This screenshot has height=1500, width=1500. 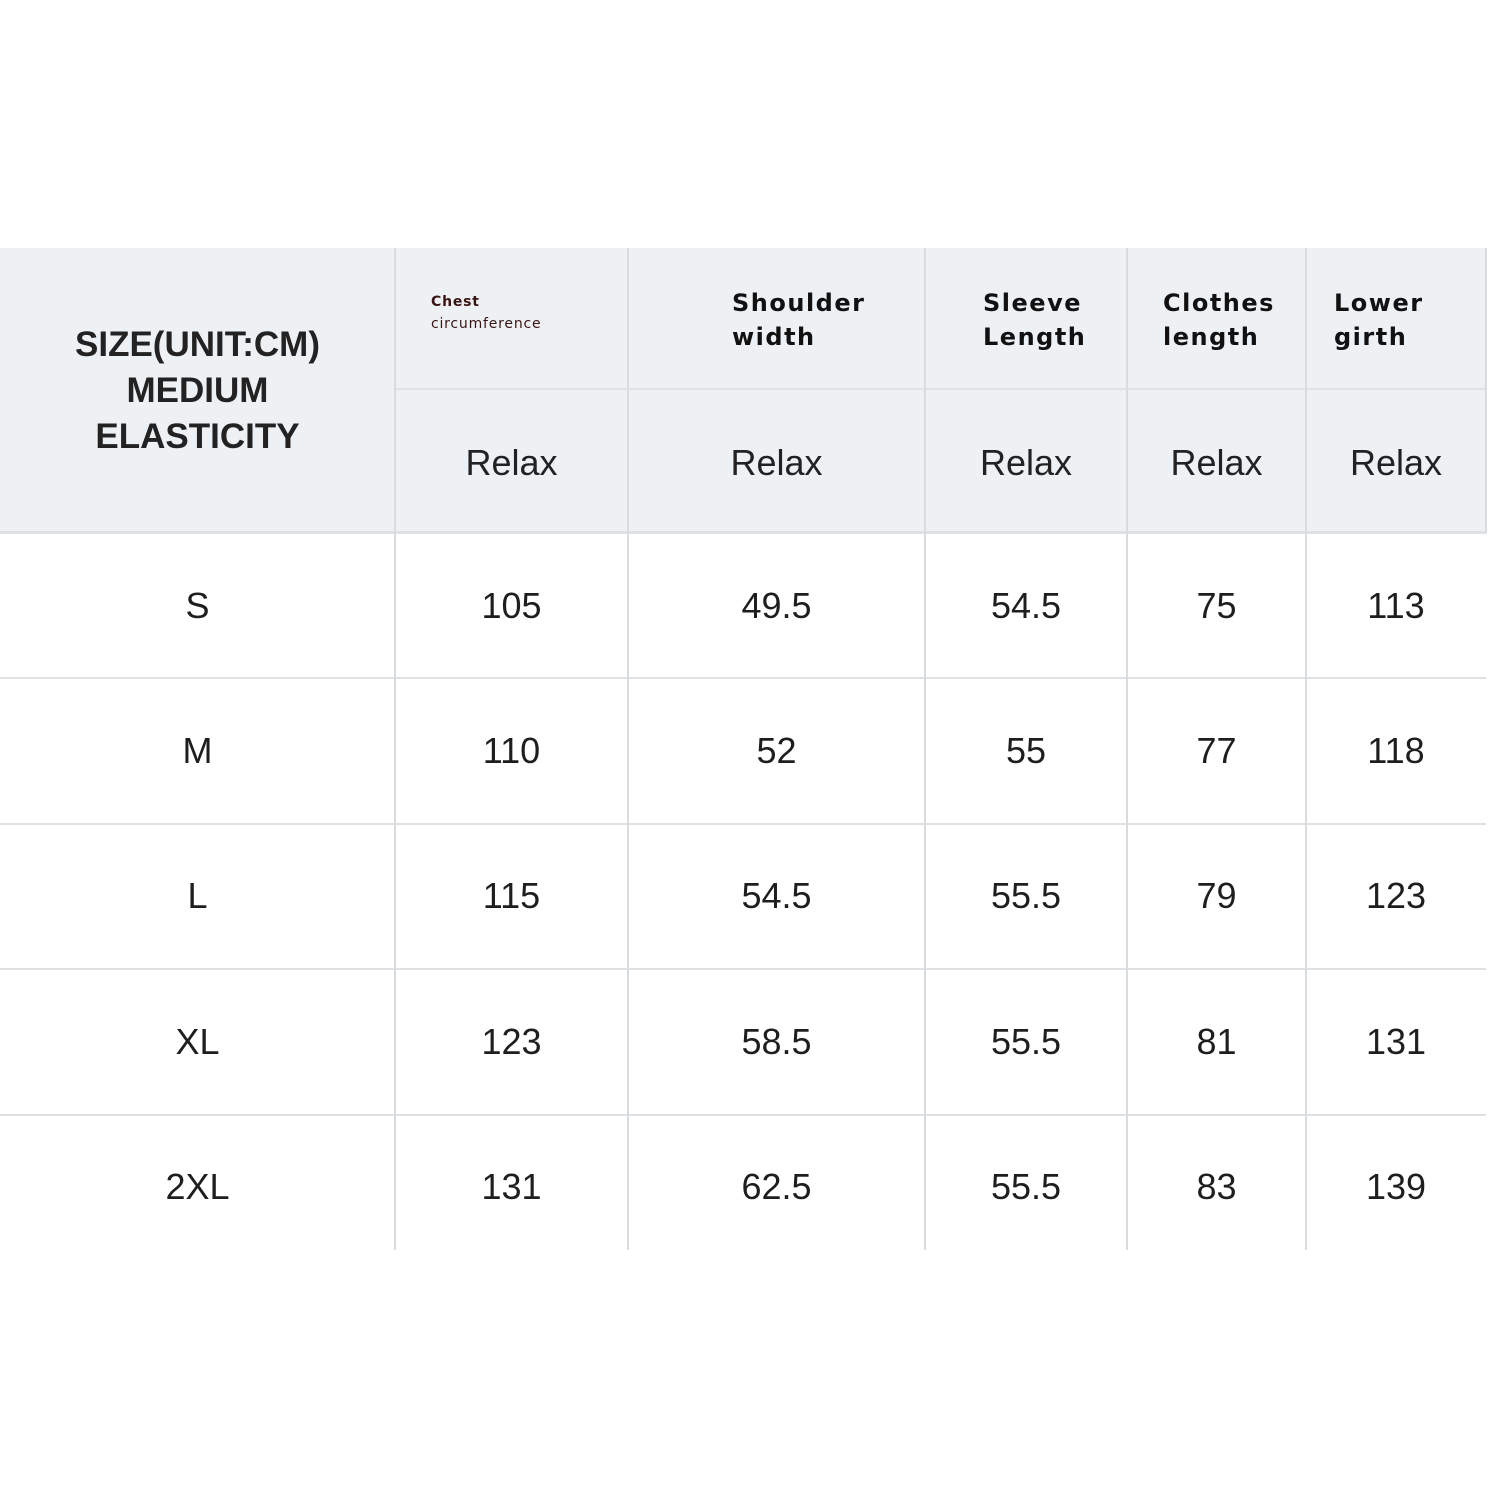 I want to click on table-cell: 115, so click(x=511, y=896).